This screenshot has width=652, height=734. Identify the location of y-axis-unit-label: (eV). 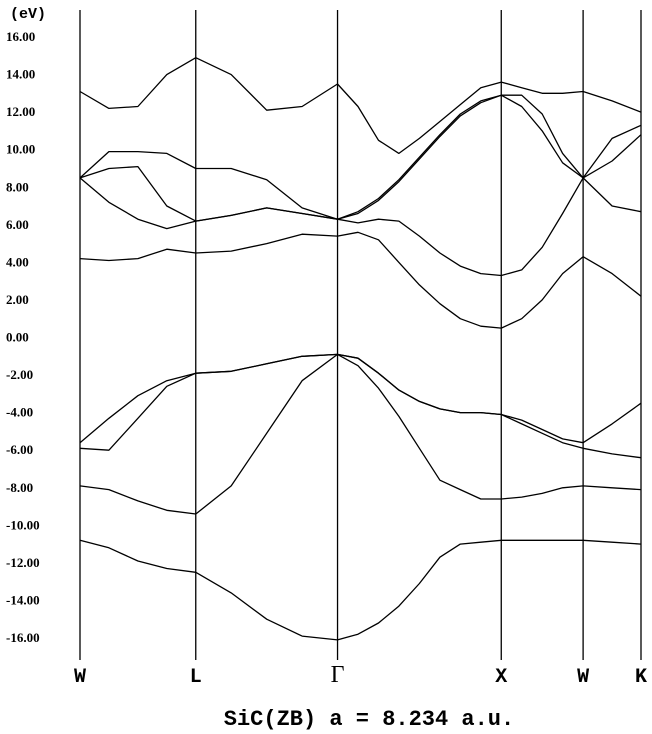
(28, 14).